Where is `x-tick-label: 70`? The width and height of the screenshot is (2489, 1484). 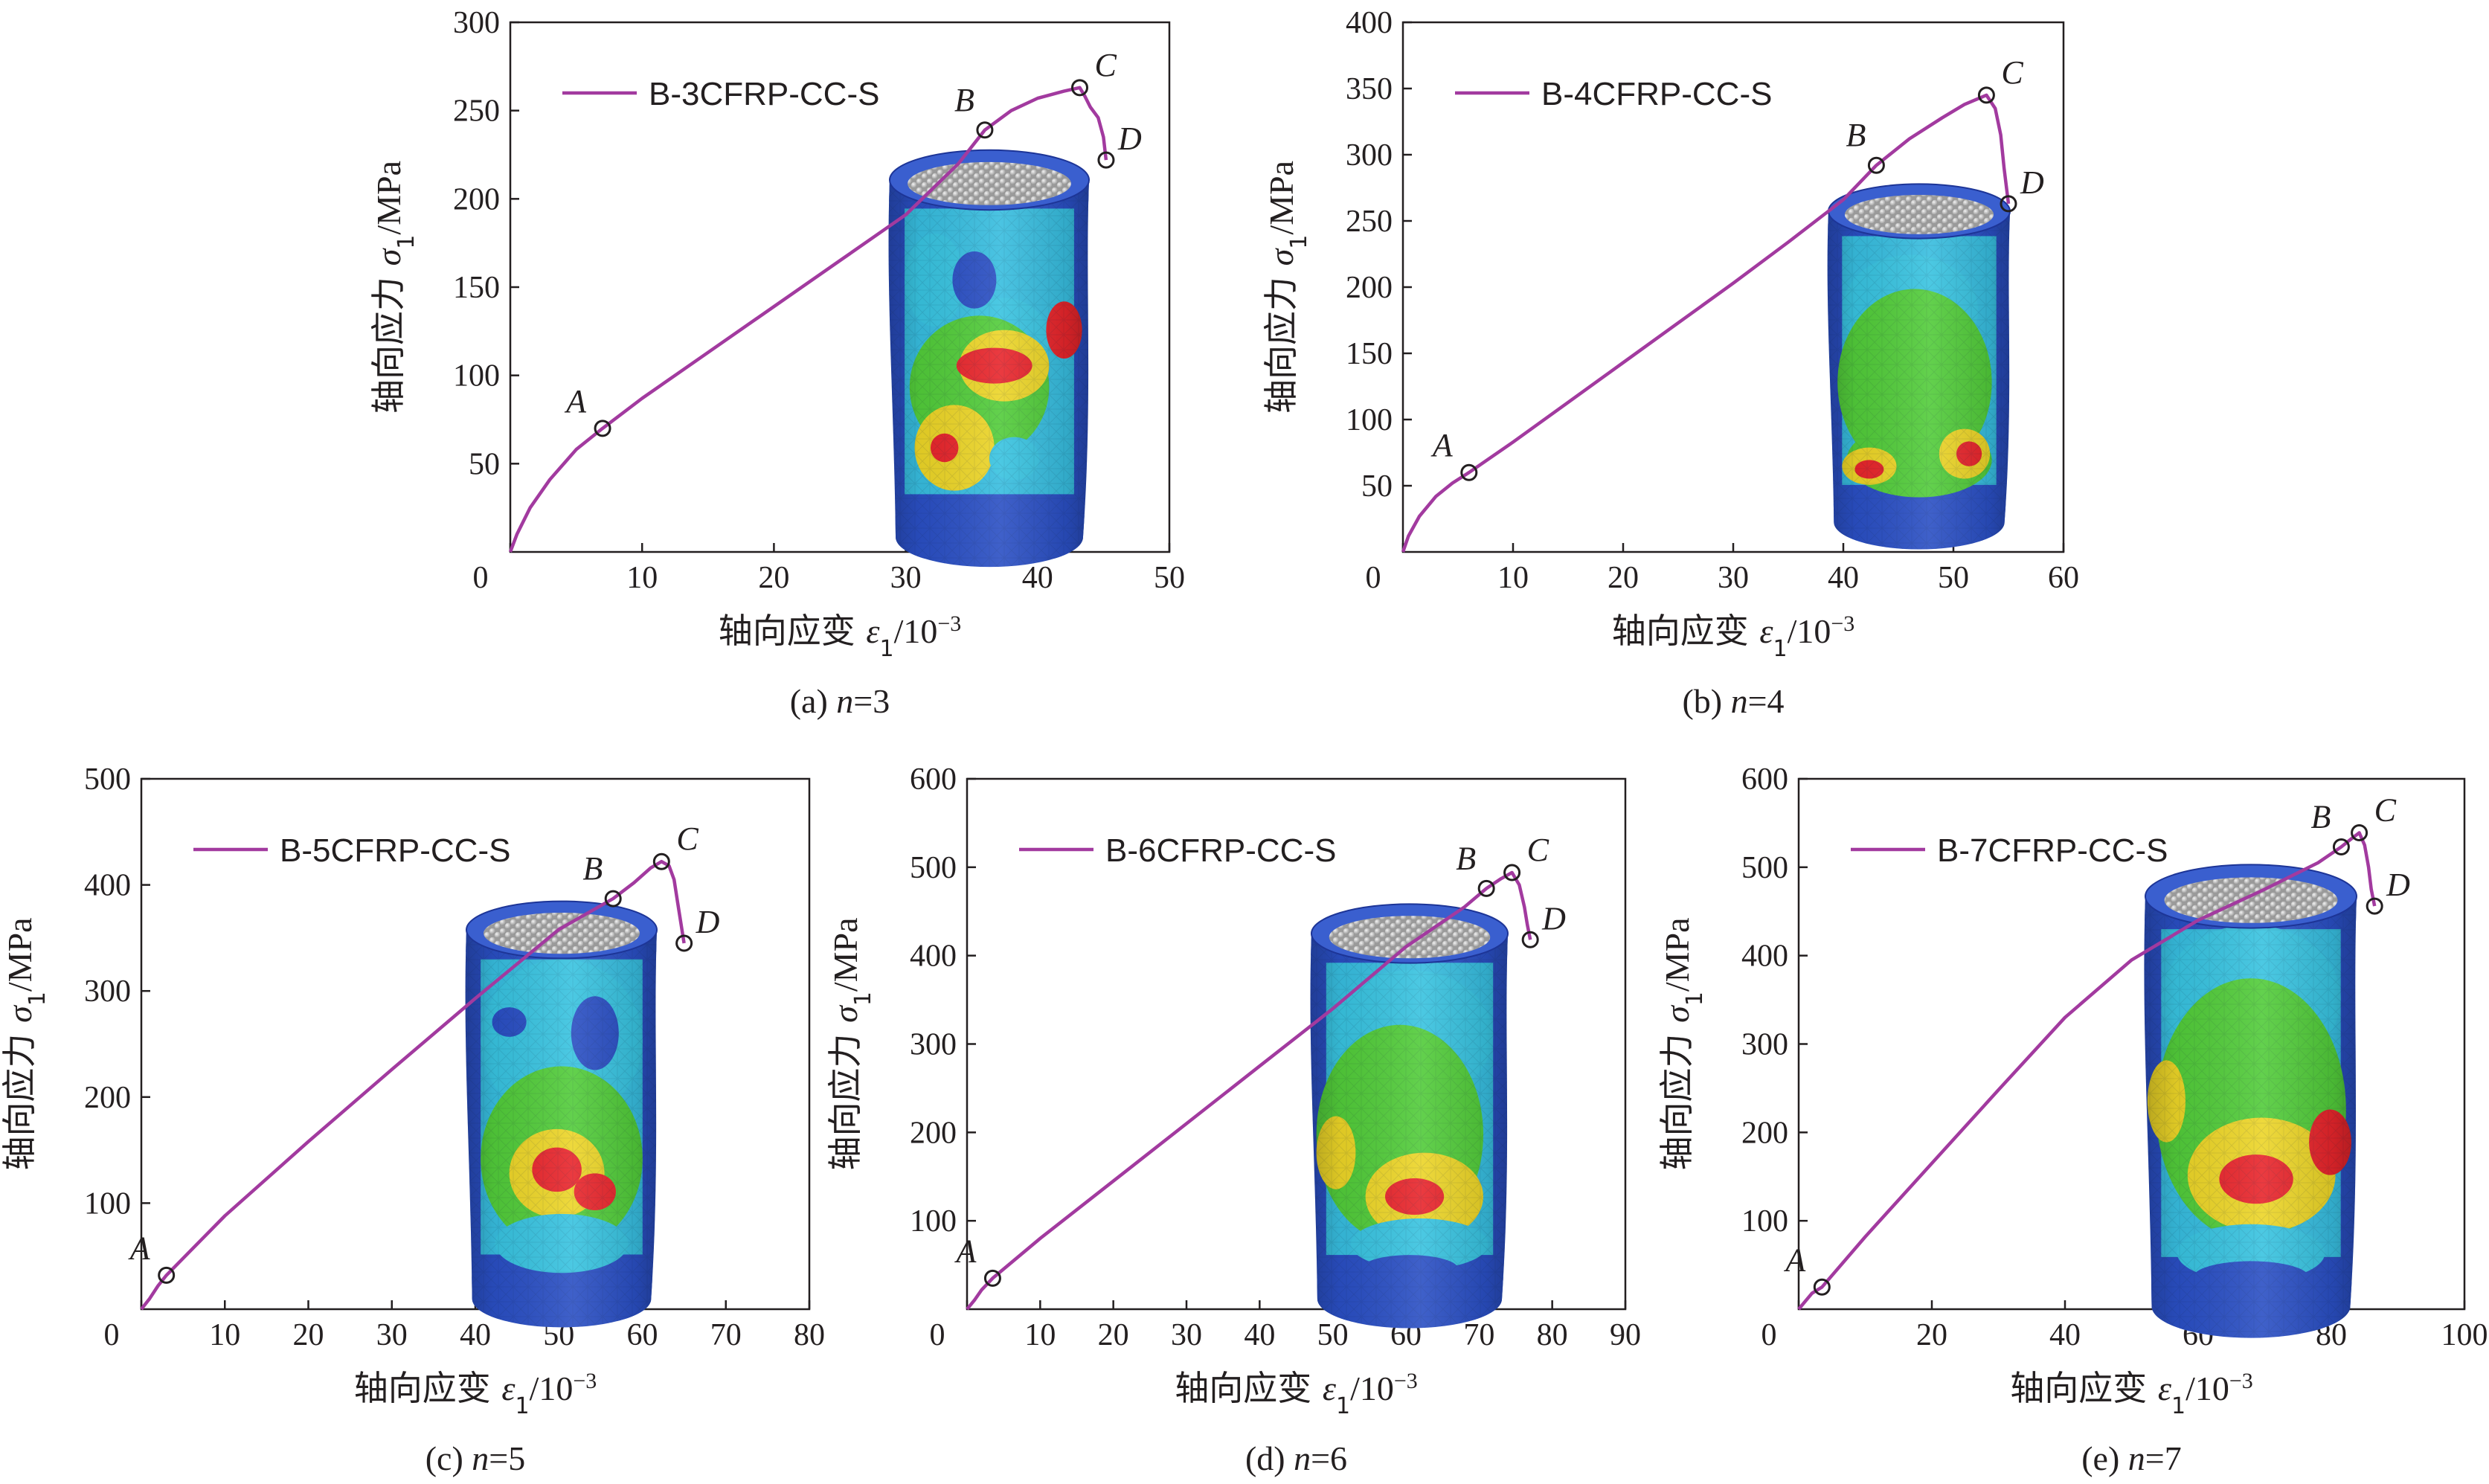 x-tick-label: 70 is located at coordinates (726, 1335).